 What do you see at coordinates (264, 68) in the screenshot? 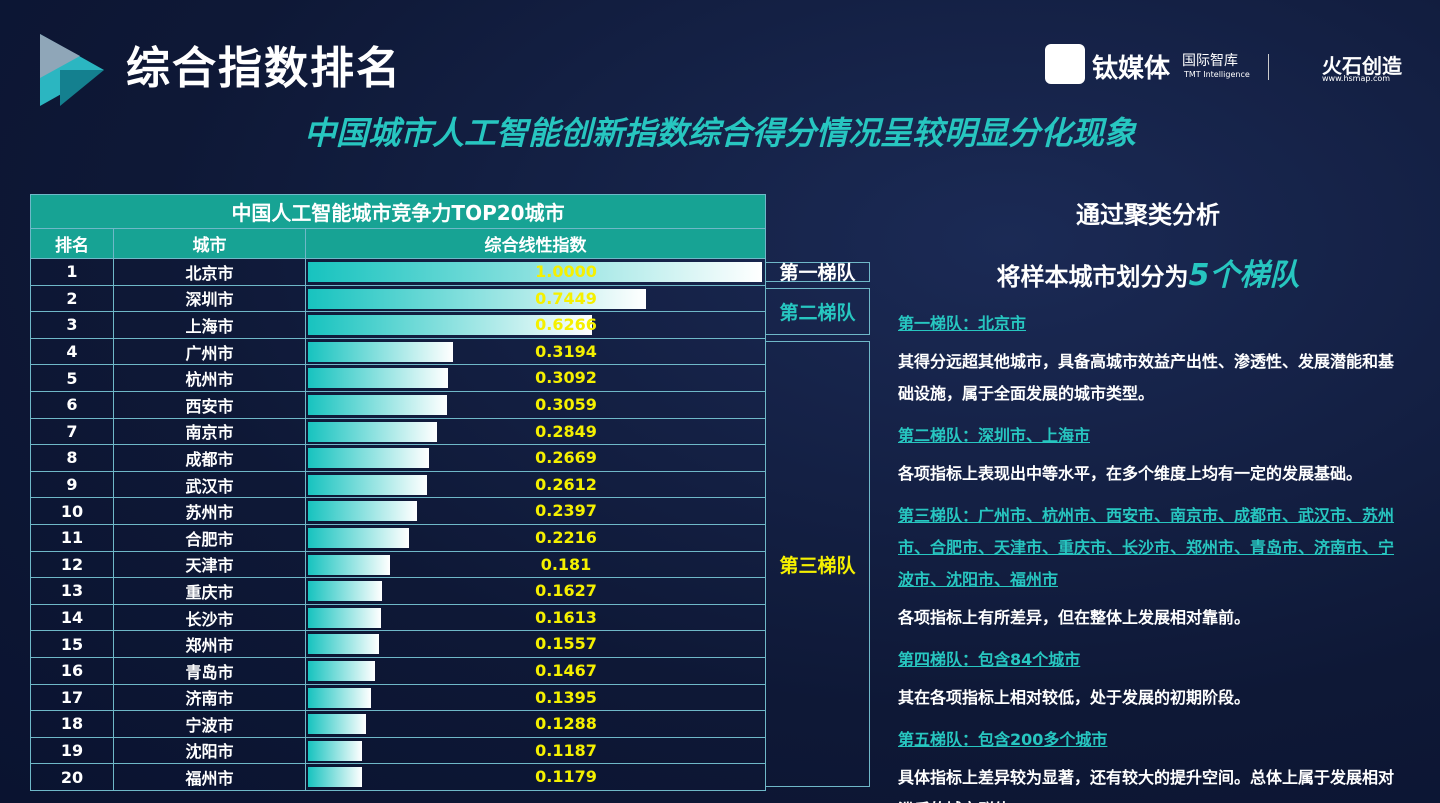
I see `slide-title: 综合指数排名` at bounding box center [264, 68].